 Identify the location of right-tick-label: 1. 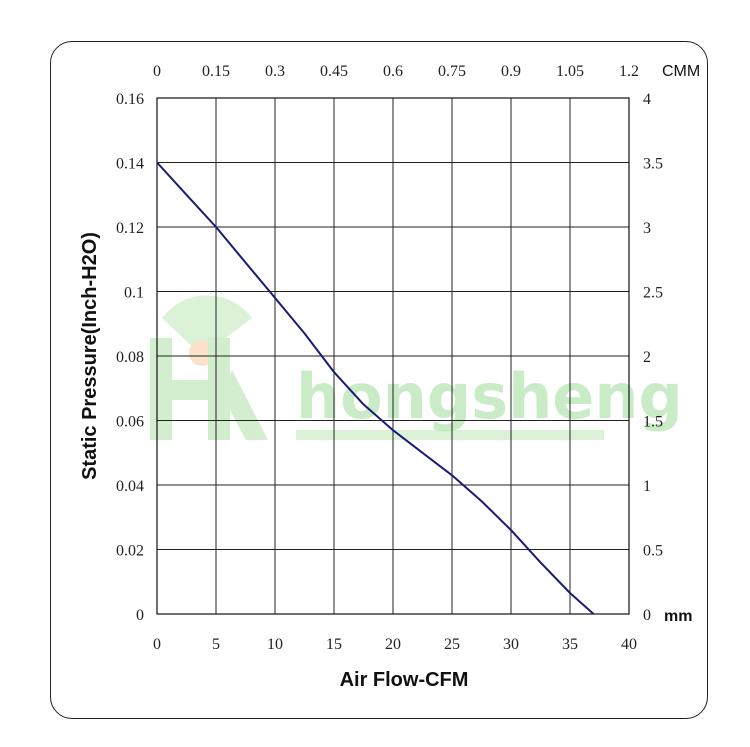
(647, 486).